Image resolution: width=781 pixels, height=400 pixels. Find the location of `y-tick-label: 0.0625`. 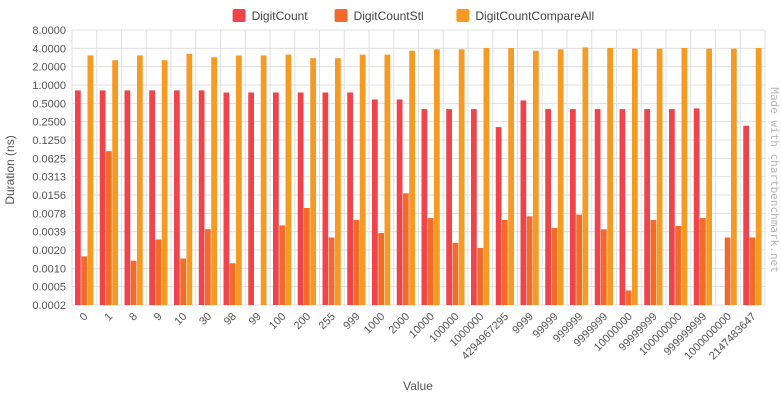

y-tick-label: 0.0625 is located at coordinates (49, 159).